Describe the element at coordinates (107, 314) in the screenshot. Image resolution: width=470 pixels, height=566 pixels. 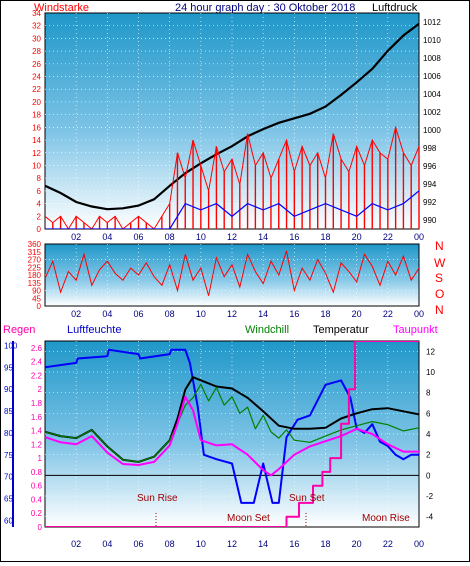
I see `wind-direction-x-tick-label: 04` at that location.